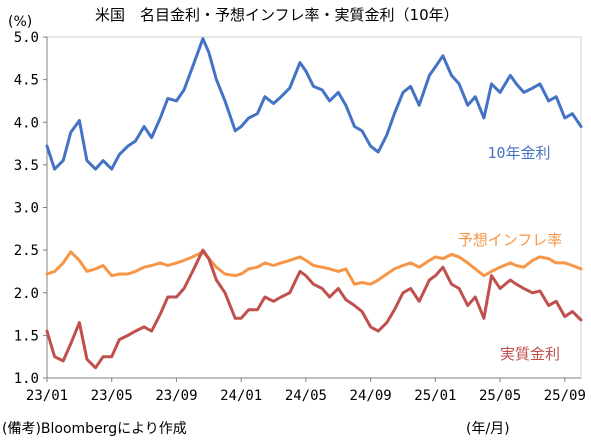  I want to click on x-axis-unit-label: (年/月), so click(488, 429).